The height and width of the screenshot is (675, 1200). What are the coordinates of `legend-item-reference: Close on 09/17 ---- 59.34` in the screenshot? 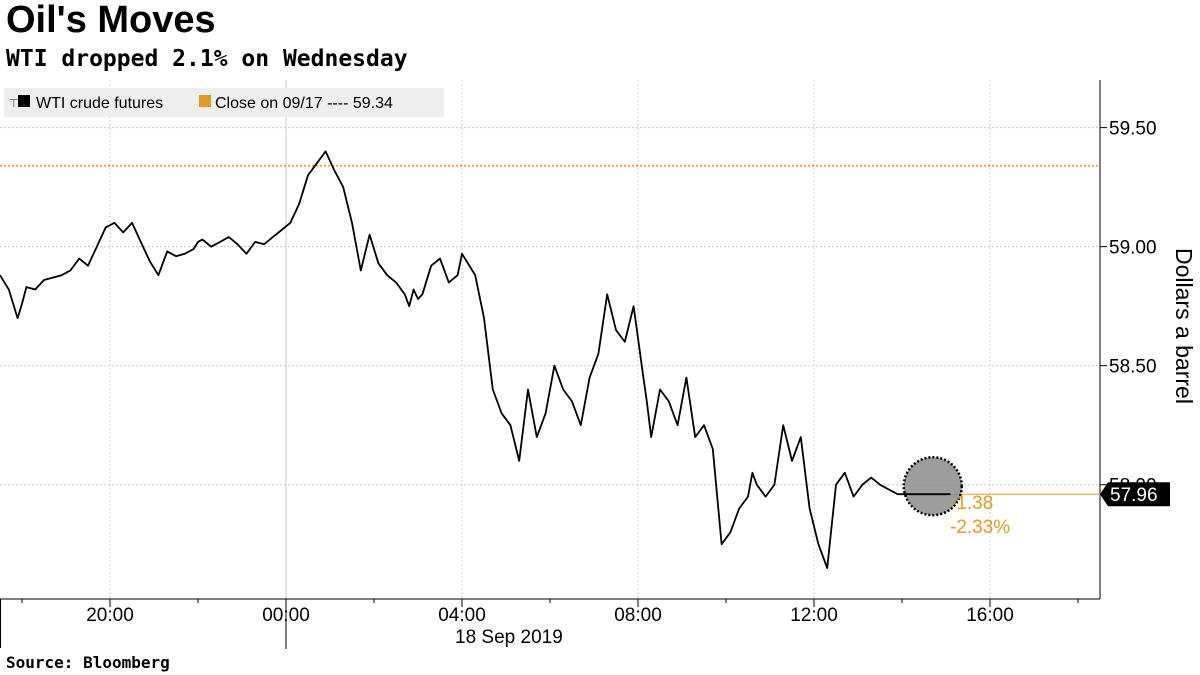 It's located at (296, 103).